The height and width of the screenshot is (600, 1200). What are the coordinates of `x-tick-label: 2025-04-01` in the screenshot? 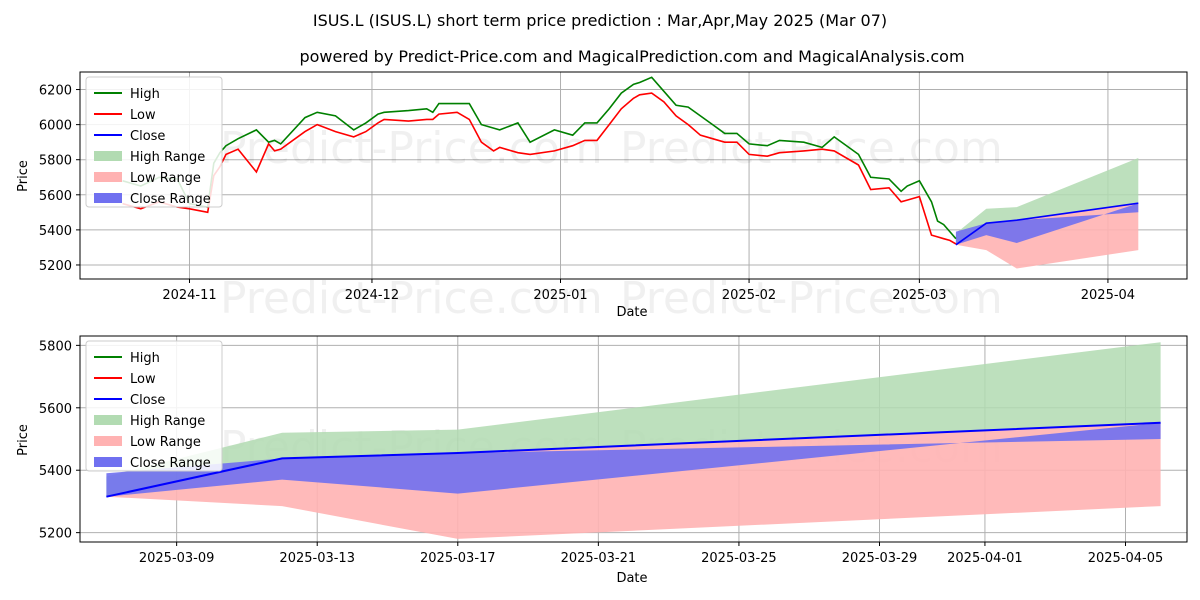 It's located at (985, 558).